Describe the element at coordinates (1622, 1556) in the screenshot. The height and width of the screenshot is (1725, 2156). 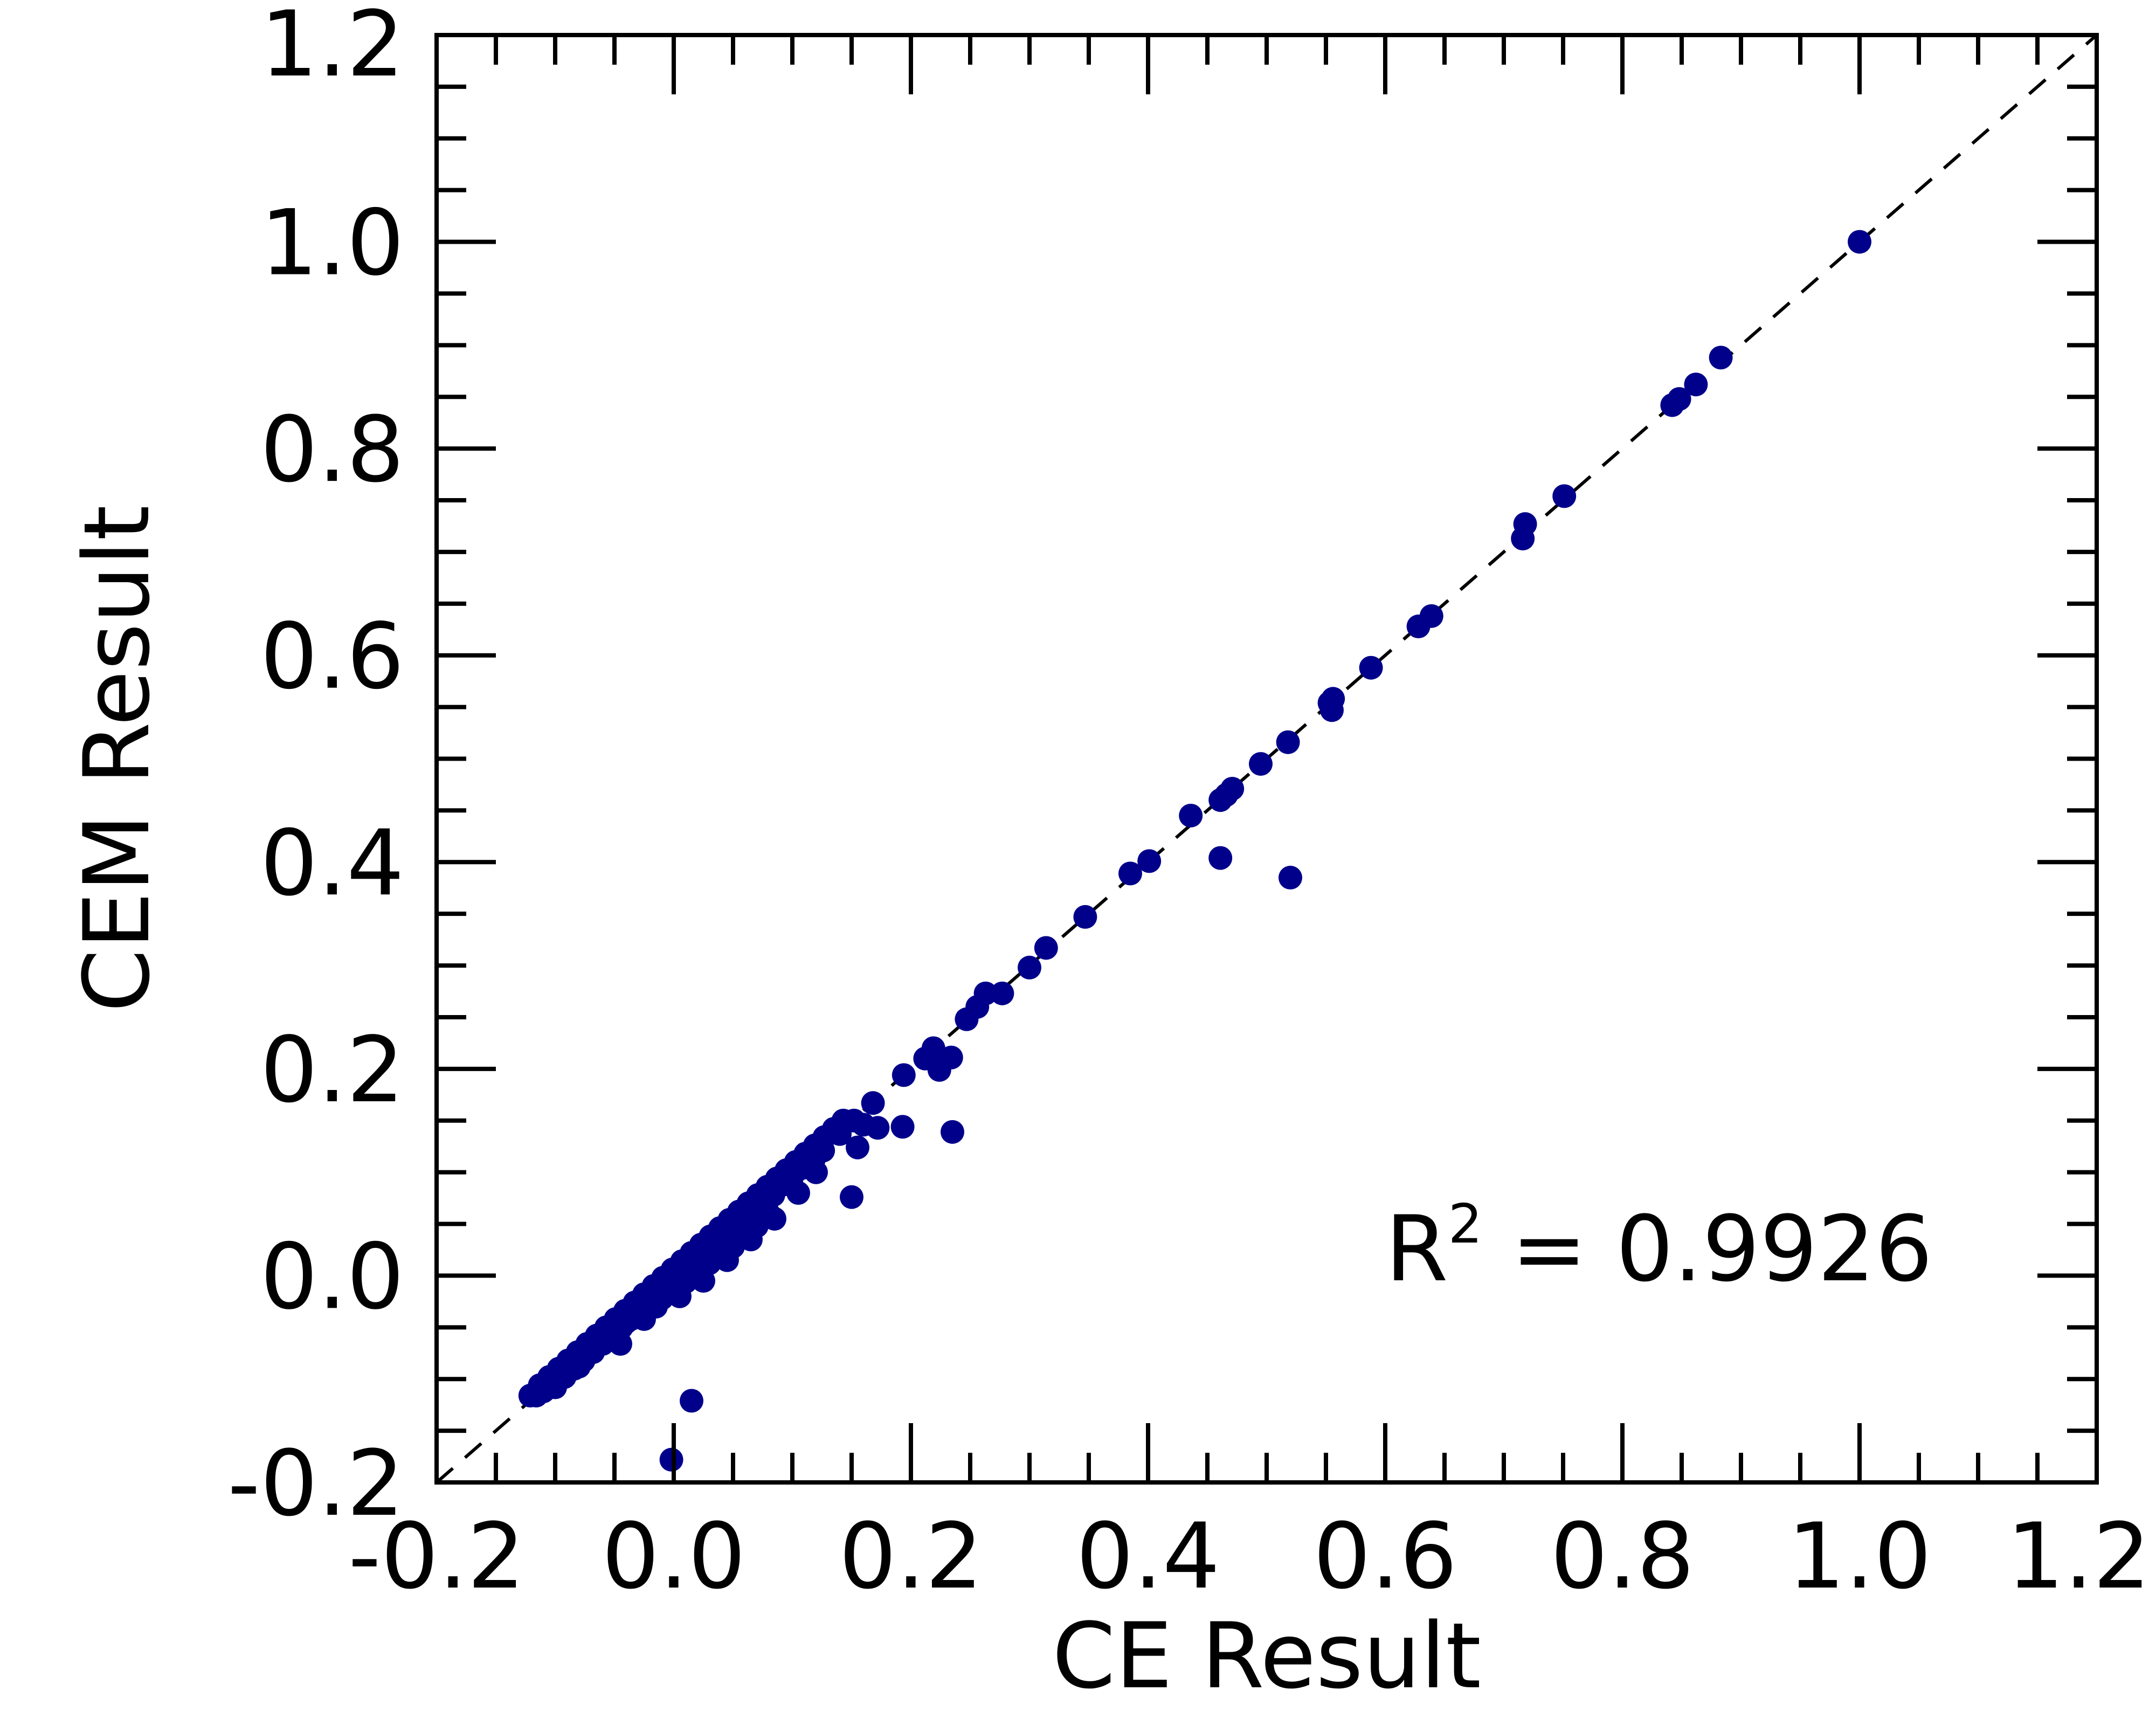
I see `x-tick-label: 0.8` at that location.